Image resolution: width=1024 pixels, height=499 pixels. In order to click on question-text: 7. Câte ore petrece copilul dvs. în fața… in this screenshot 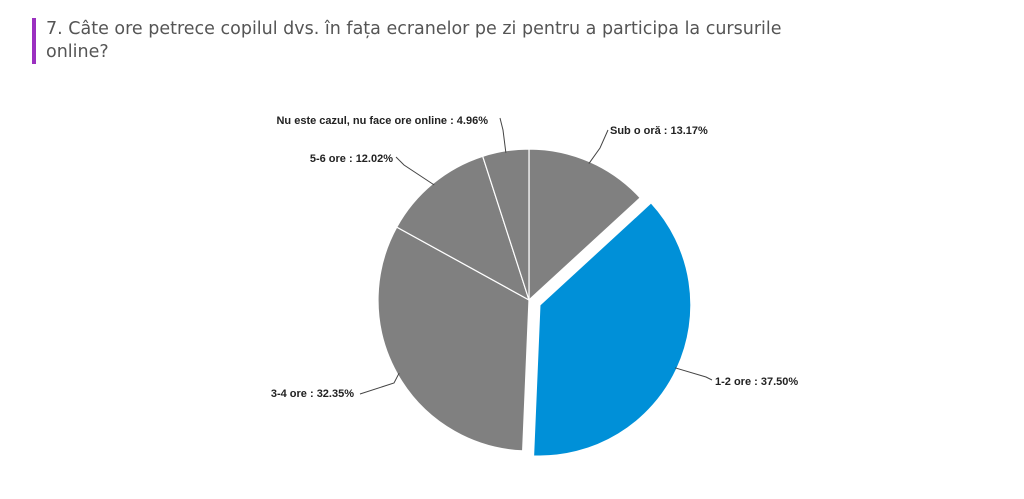, I will do `click(414, 40)`.